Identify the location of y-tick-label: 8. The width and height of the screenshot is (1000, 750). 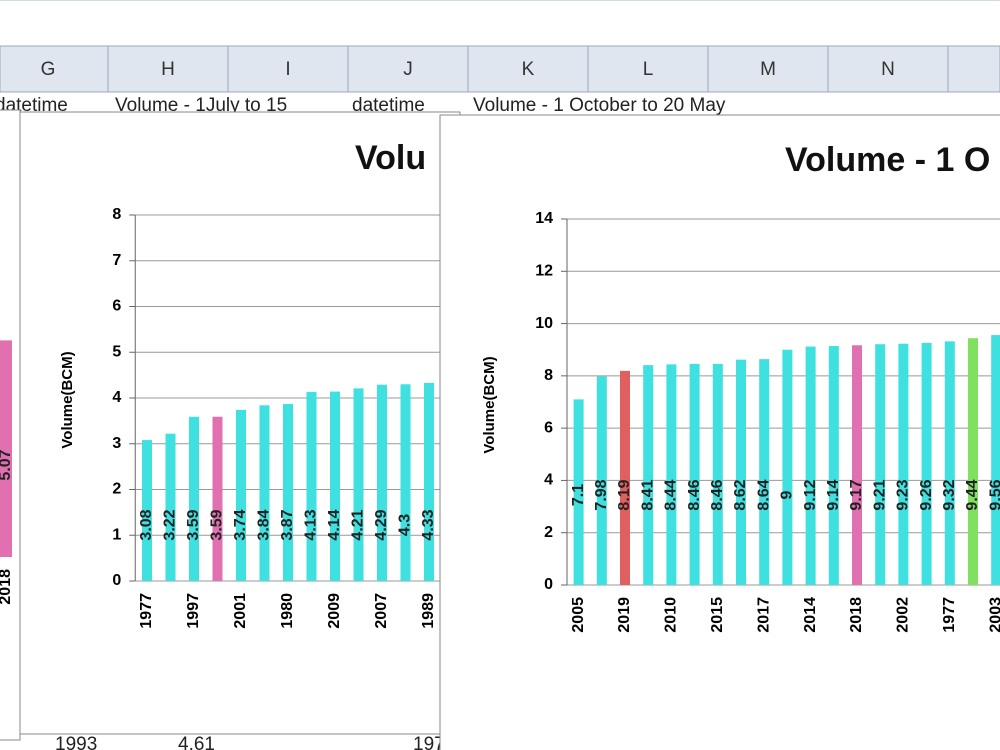
(116, 214).